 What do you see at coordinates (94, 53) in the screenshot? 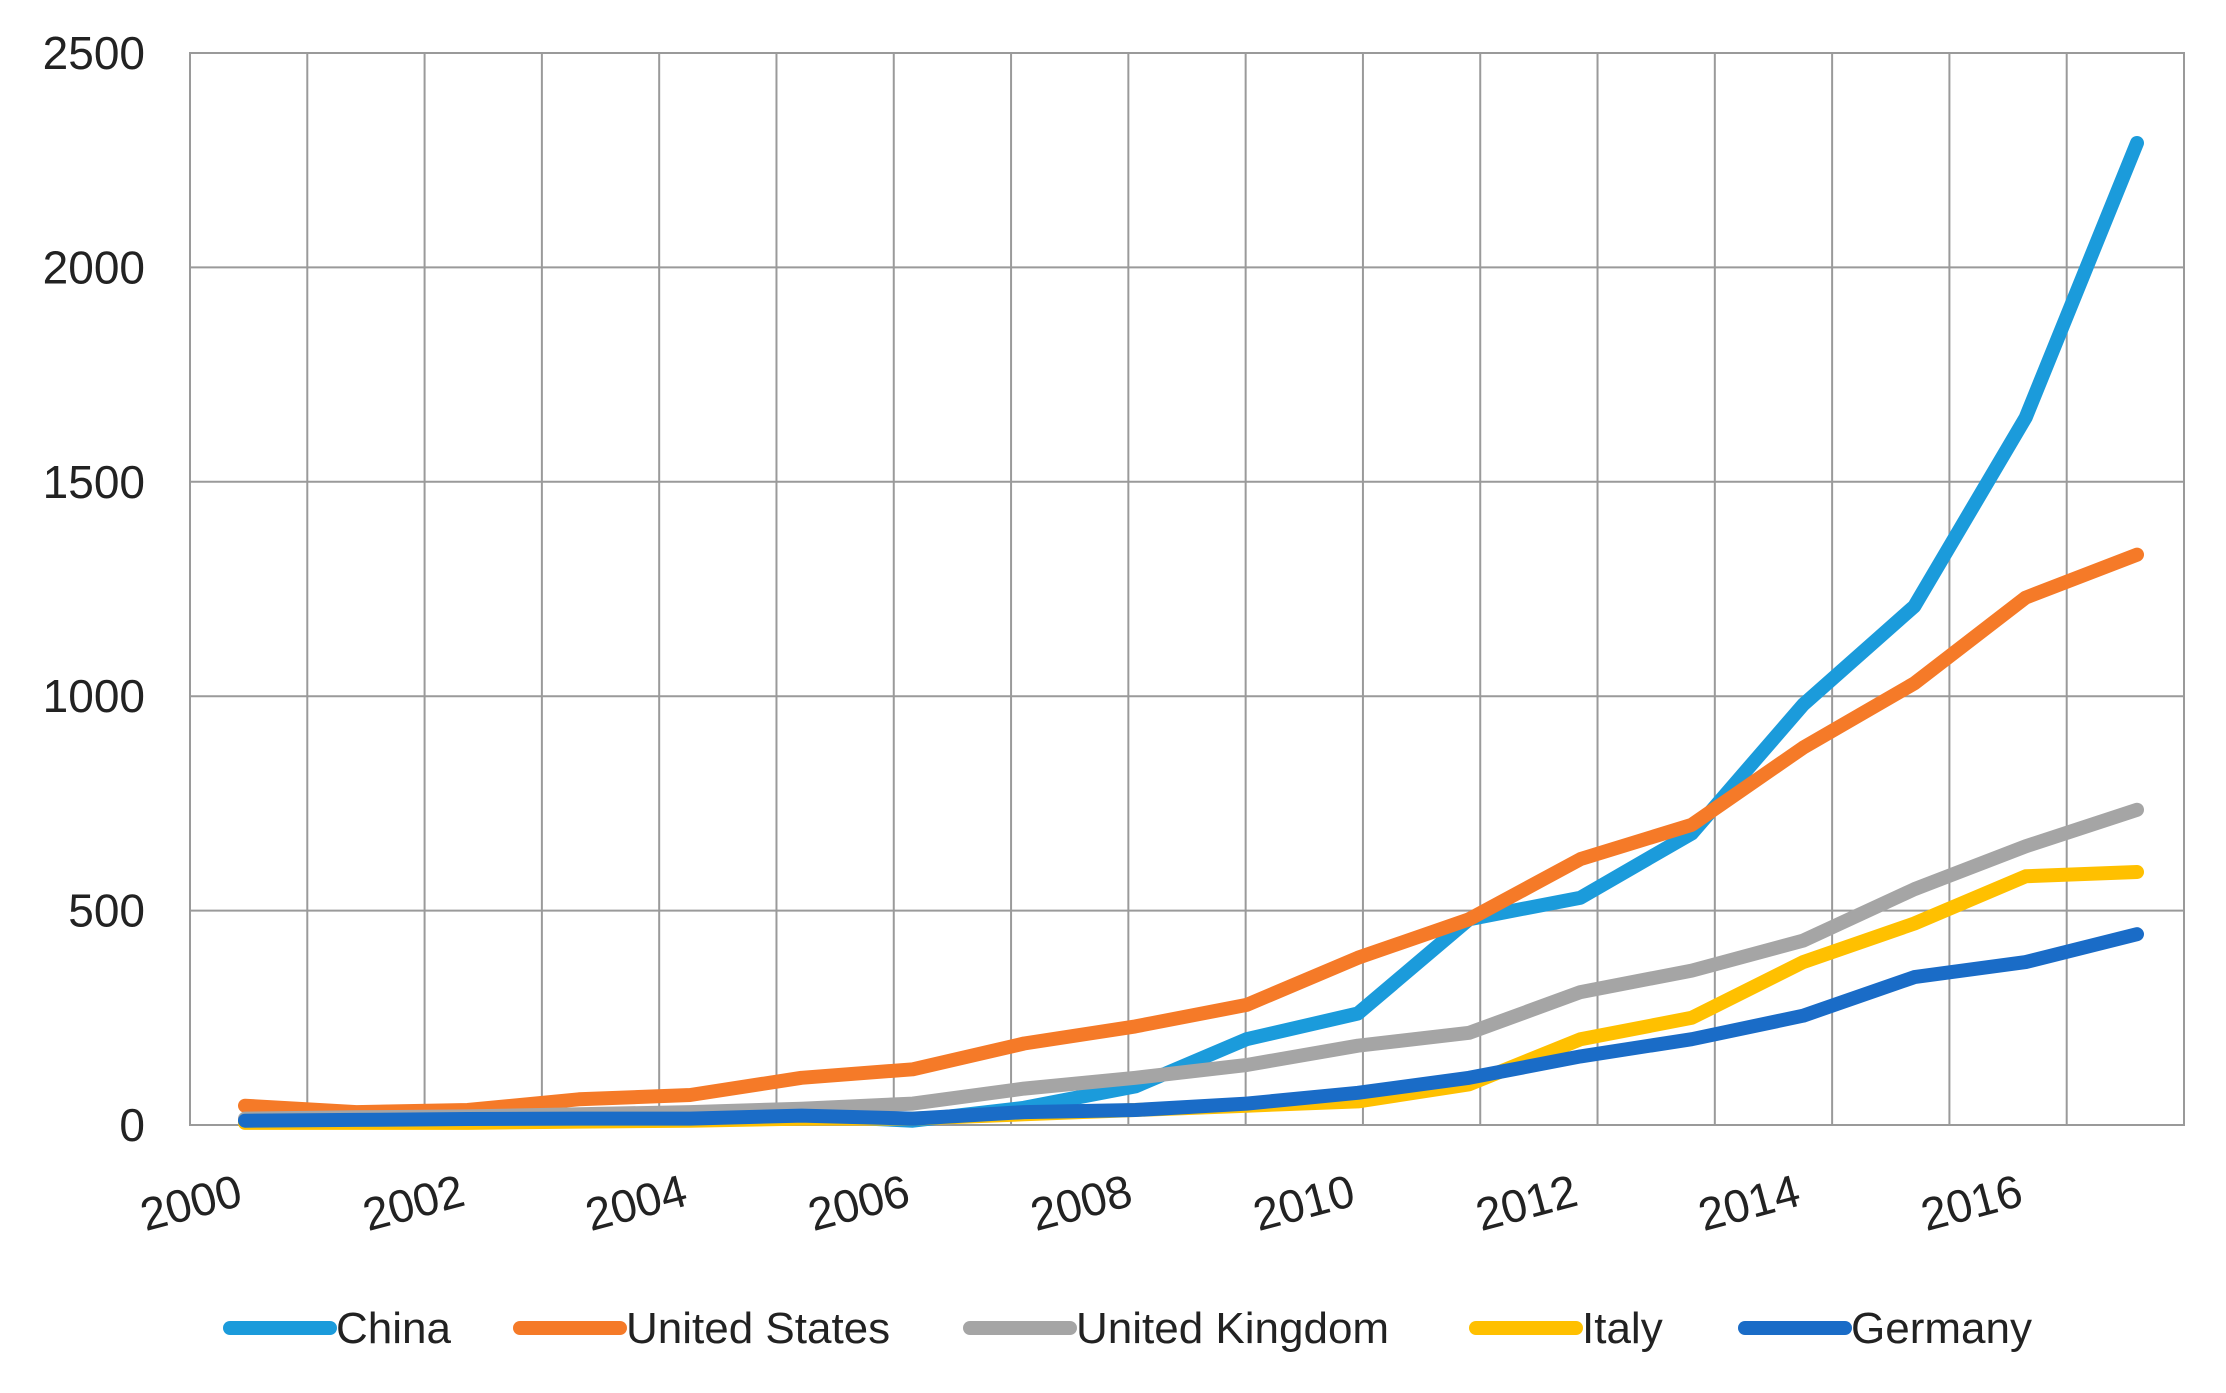
I see `y-tick-label: 2500` at bounding box center [94, 53].